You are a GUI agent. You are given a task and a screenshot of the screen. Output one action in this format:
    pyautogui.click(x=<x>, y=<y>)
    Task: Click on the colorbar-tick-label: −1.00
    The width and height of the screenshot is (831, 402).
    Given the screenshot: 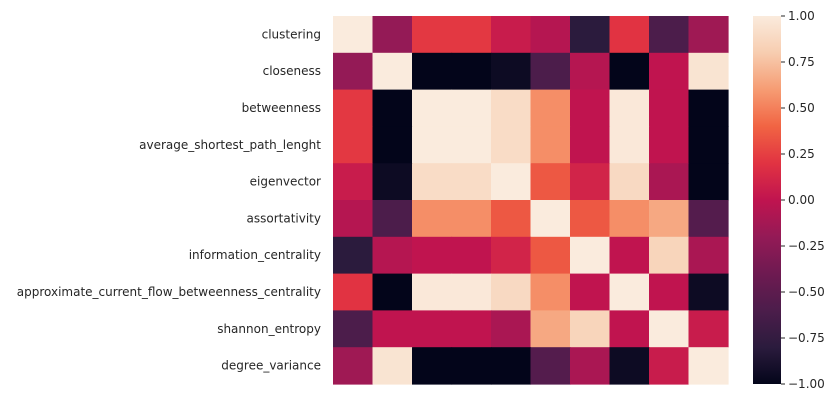 What is the action you would take?
    pyautogui.click(x=806, y=384)
    